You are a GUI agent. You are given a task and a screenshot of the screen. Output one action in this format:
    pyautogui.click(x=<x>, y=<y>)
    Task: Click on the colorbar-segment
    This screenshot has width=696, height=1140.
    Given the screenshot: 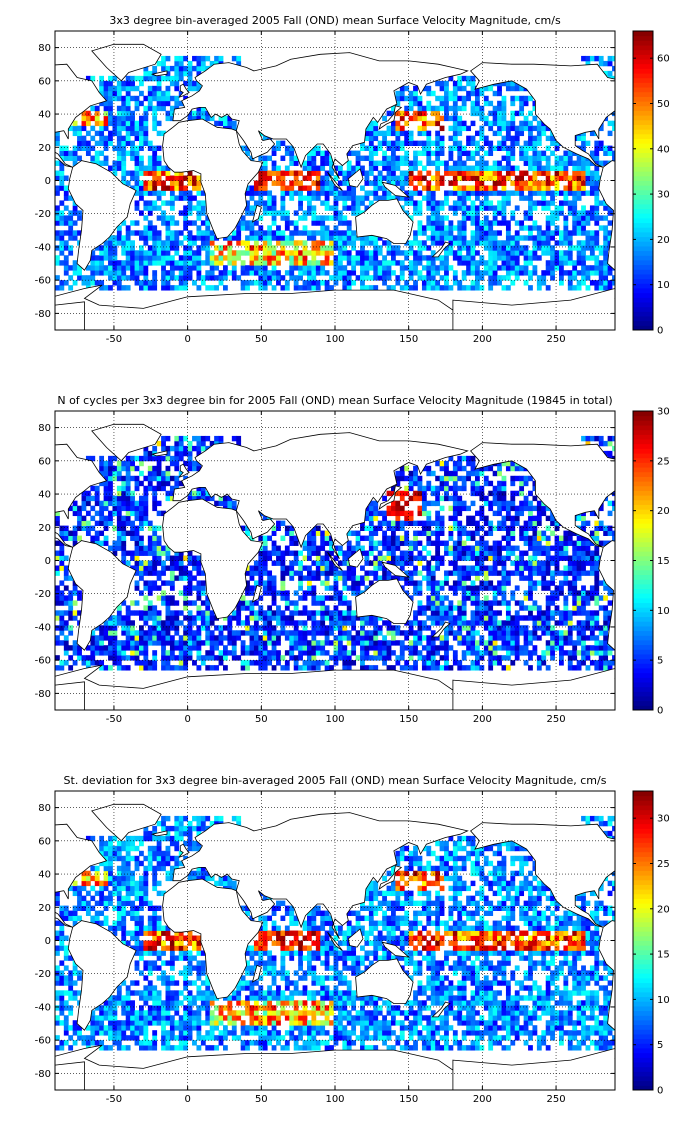 What is the action you would take?
    pyautogui.click(x=643, y=220)
    